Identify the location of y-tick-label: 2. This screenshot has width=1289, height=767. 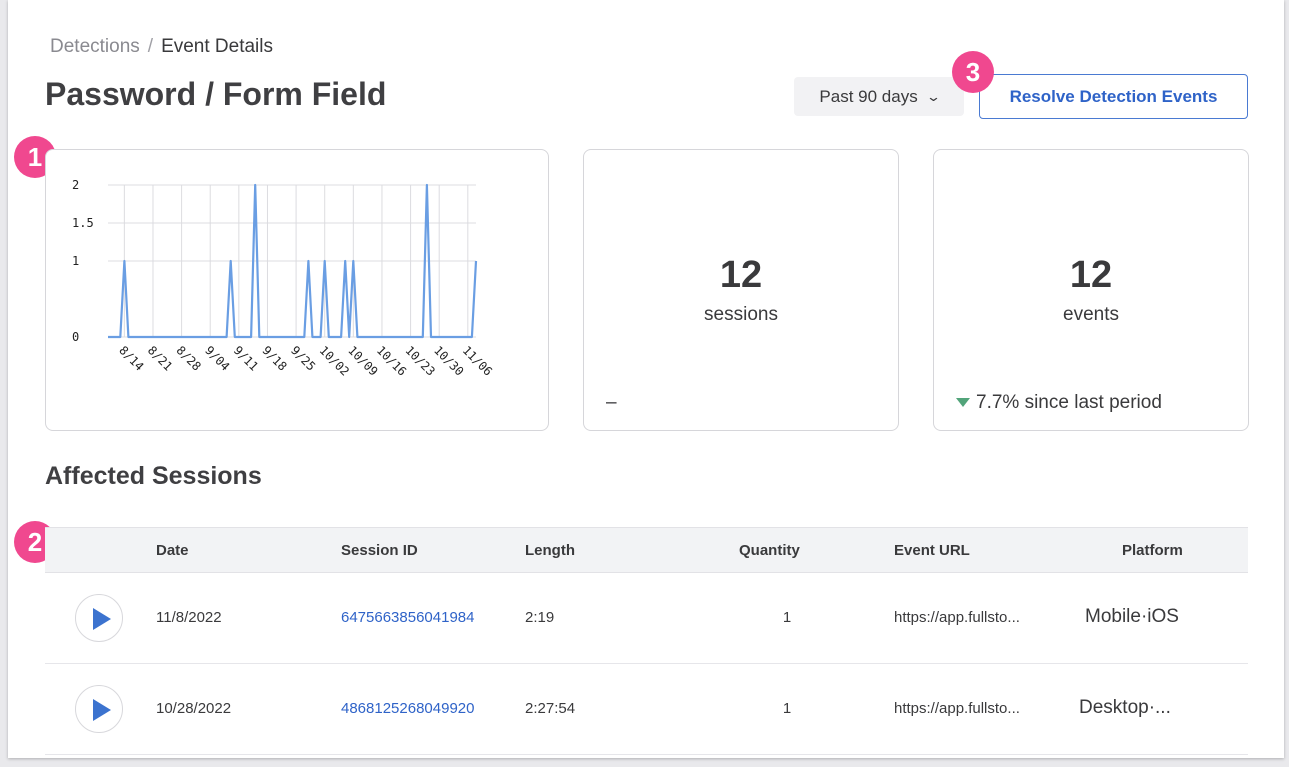
(75, 185).